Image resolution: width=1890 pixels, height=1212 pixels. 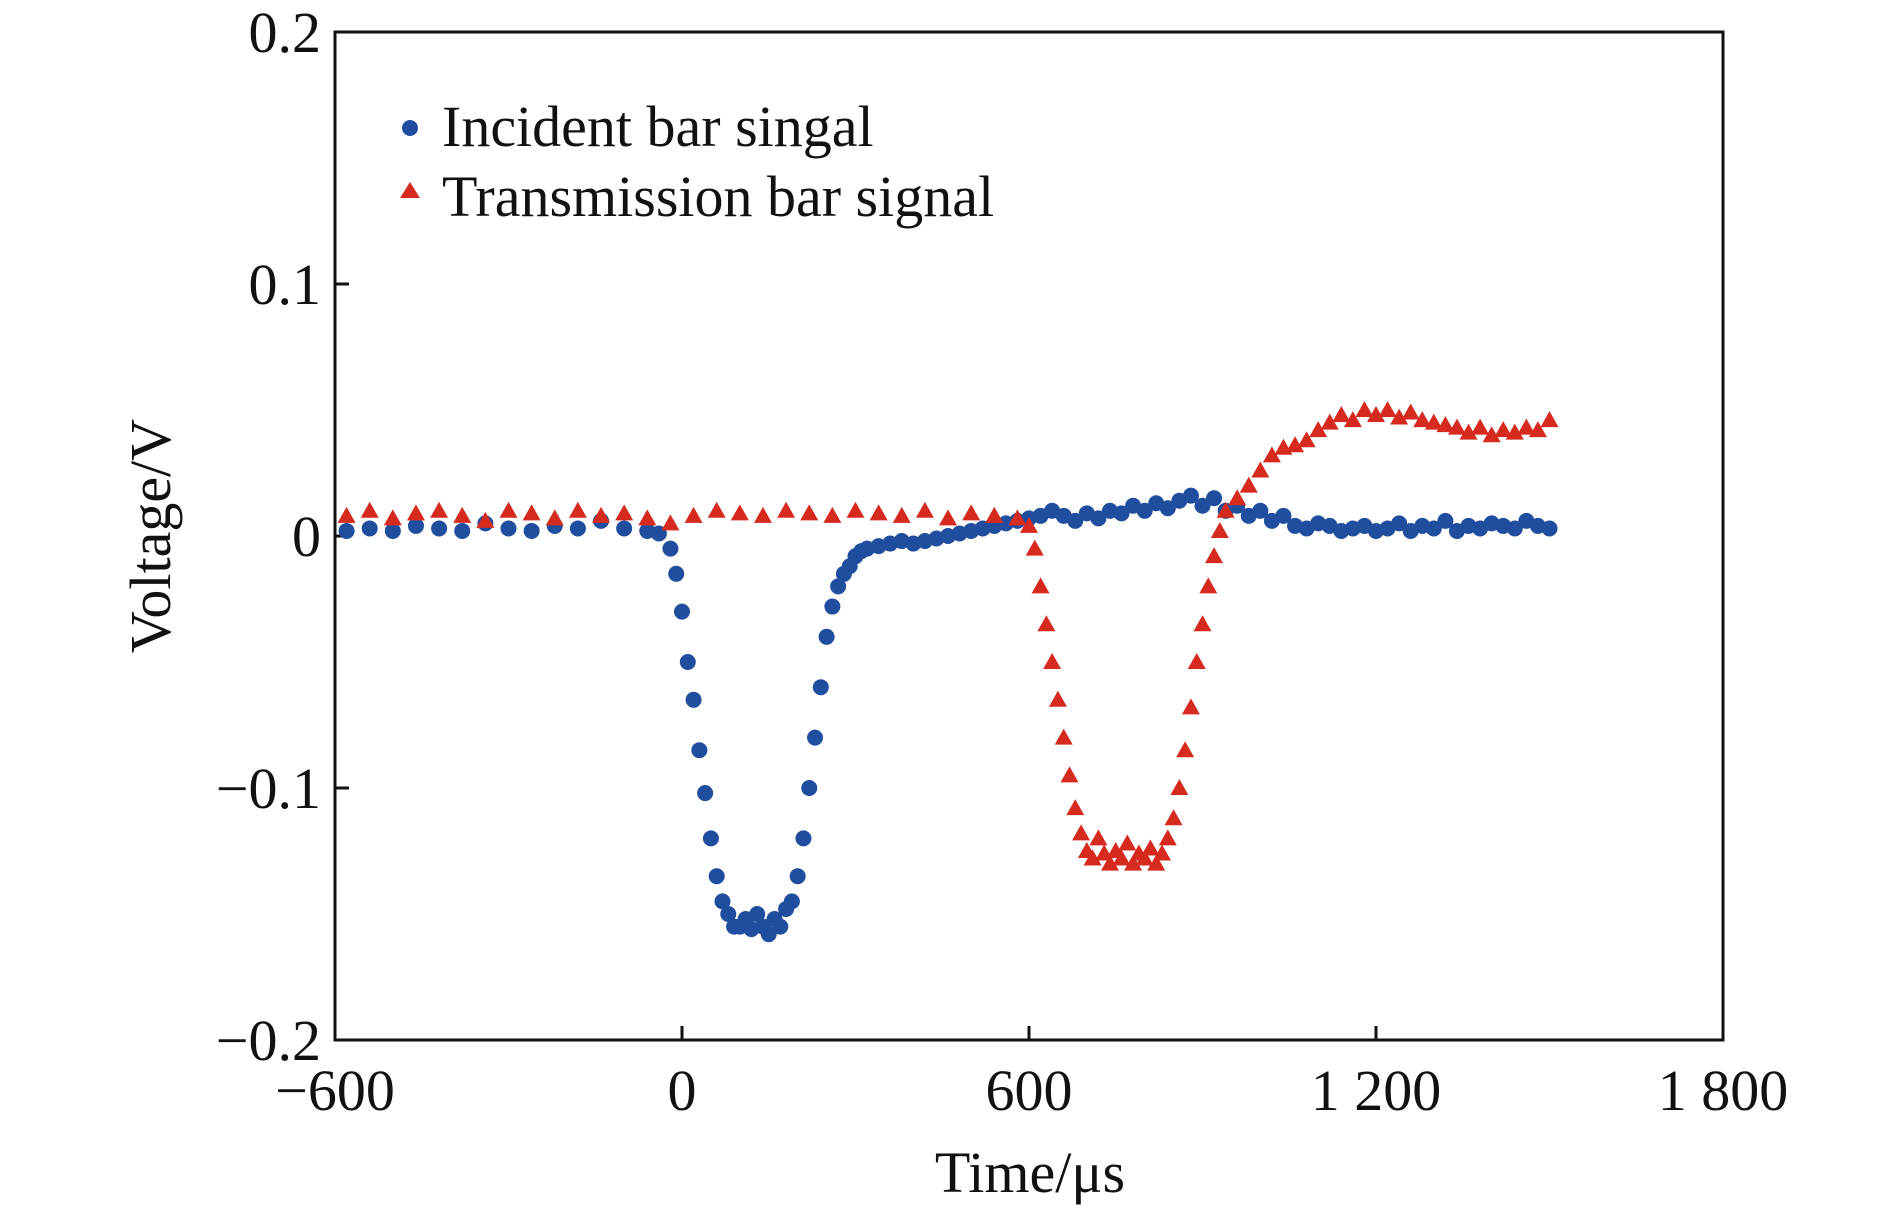 What do you see at coordinates (150, 536) in the screenshot?
I see `y-axis-title: Voltage/V` at bounding box center [150, 536].